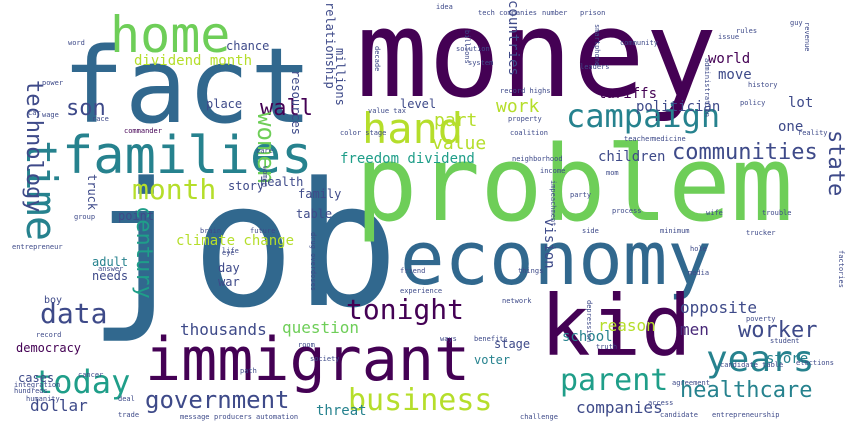 The height and width of the screenshot is (432, 851). Describe the element at coordinates (377, 59) in the screenshot. I see `cloud-word: decade` at that location.